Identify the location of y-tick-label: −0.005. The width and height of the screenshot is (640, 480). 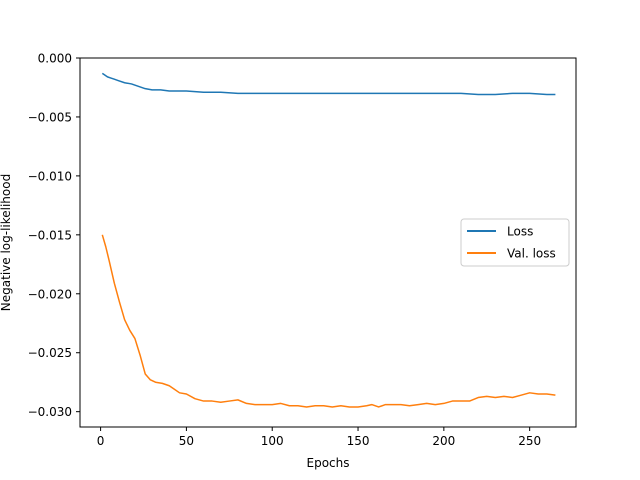
(50, 117).